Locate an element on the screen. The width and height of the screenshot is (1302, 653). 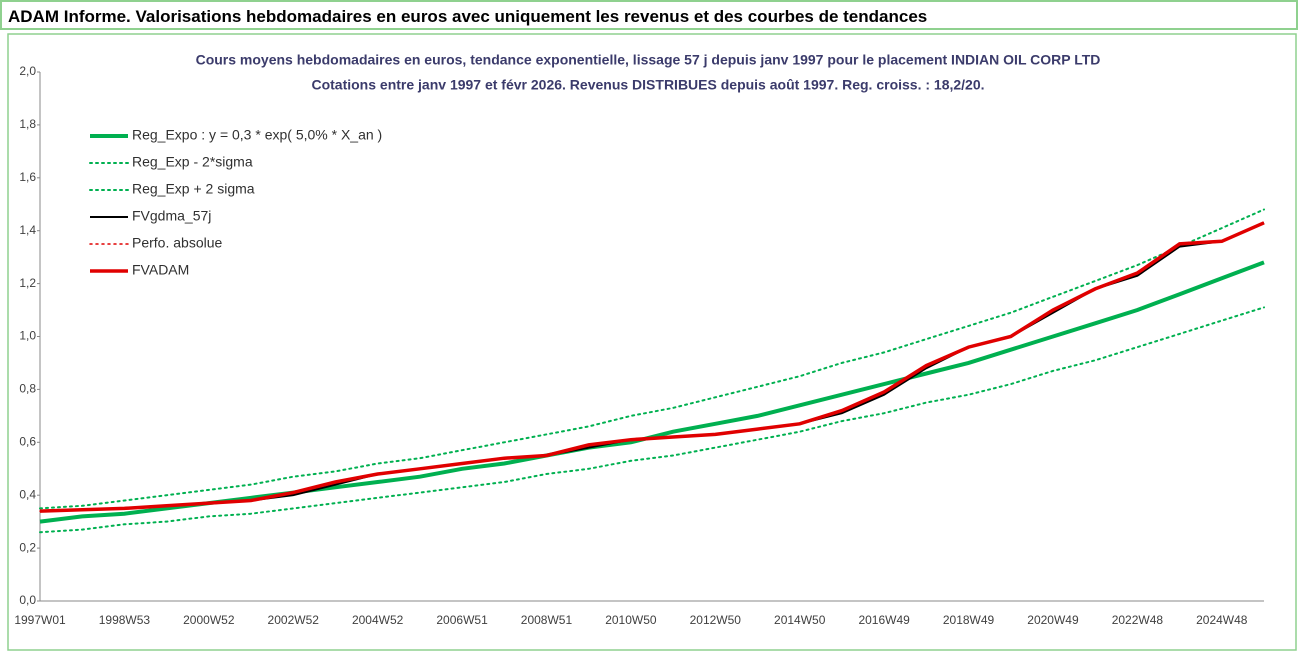
y-tick-label: 1,2 is located at coordinates (27, 283).